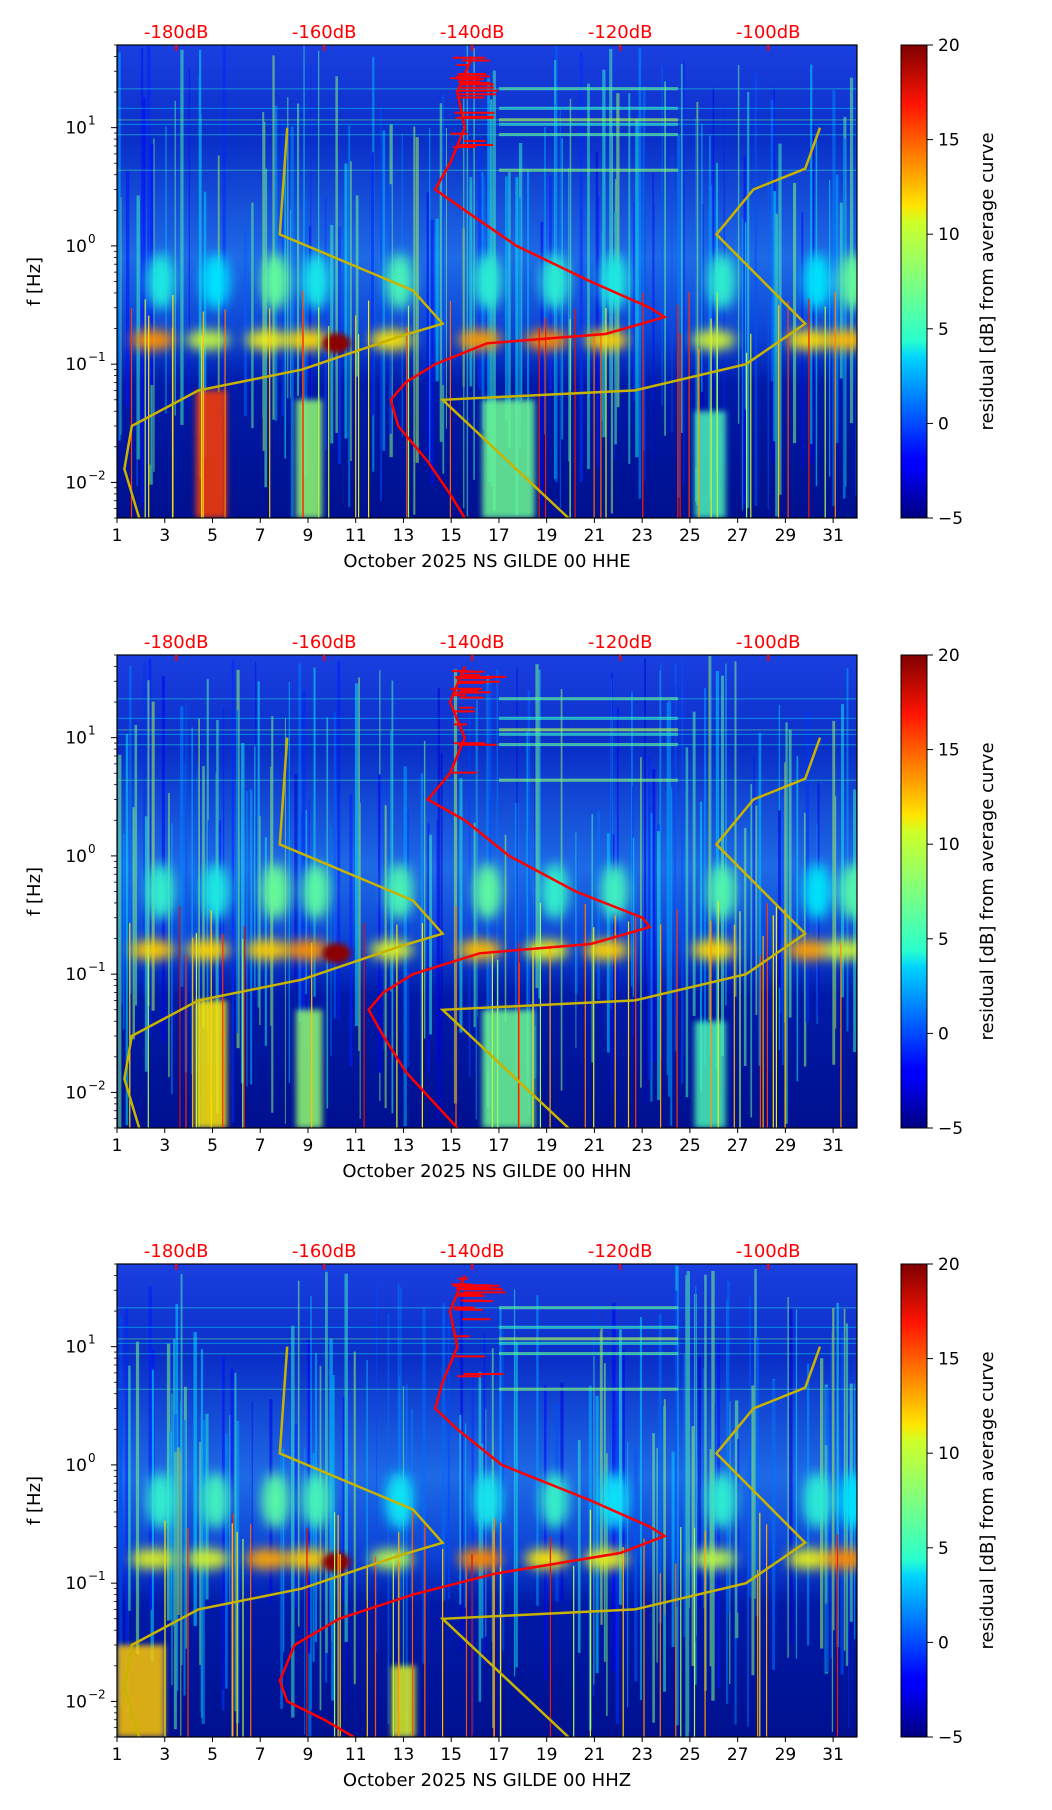 Image resolution: width=1052 pixels, height=1810 pixels. I want to click on top-db-axis: -180dB -160dB -140dB -120dB -100dB, so click(472, 1255).